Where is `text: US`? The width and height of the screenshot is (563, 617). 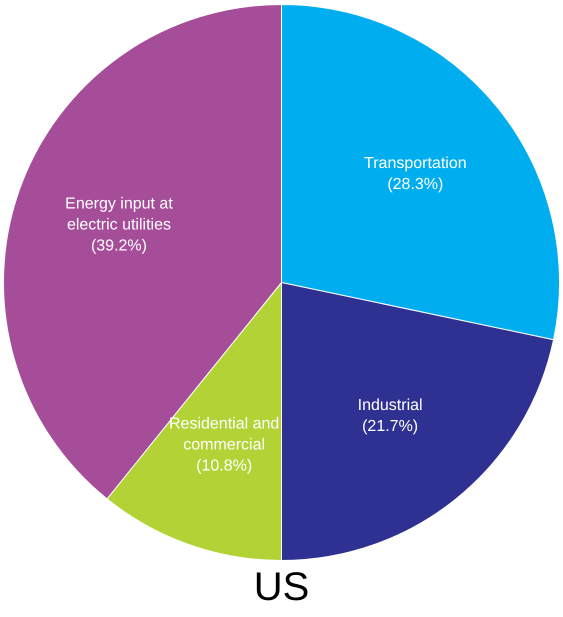
text: US is located at coordinates (282, 587).